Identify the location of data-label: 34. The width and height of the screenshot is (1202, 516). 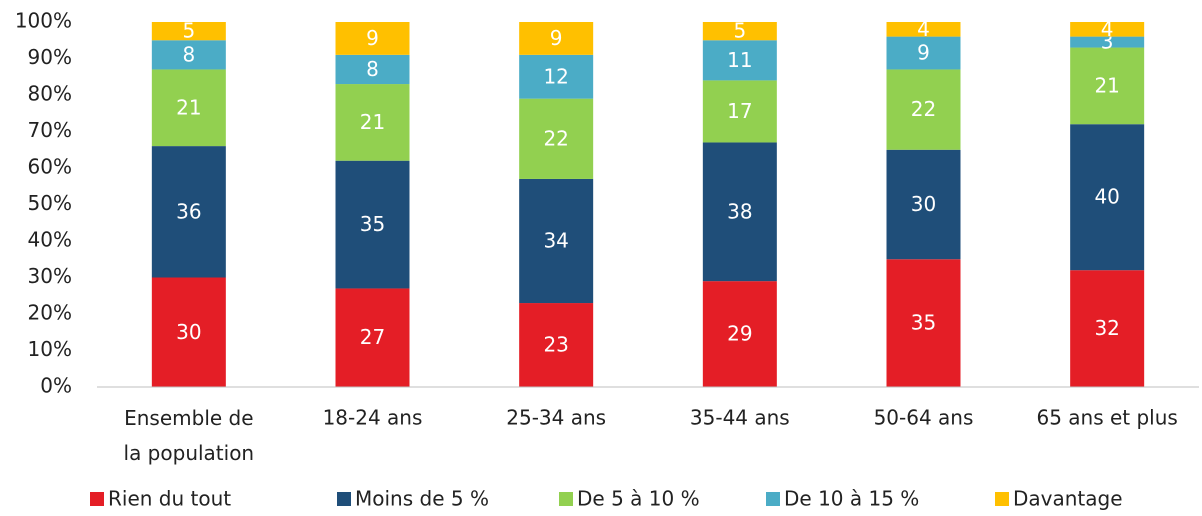
(555, 241).